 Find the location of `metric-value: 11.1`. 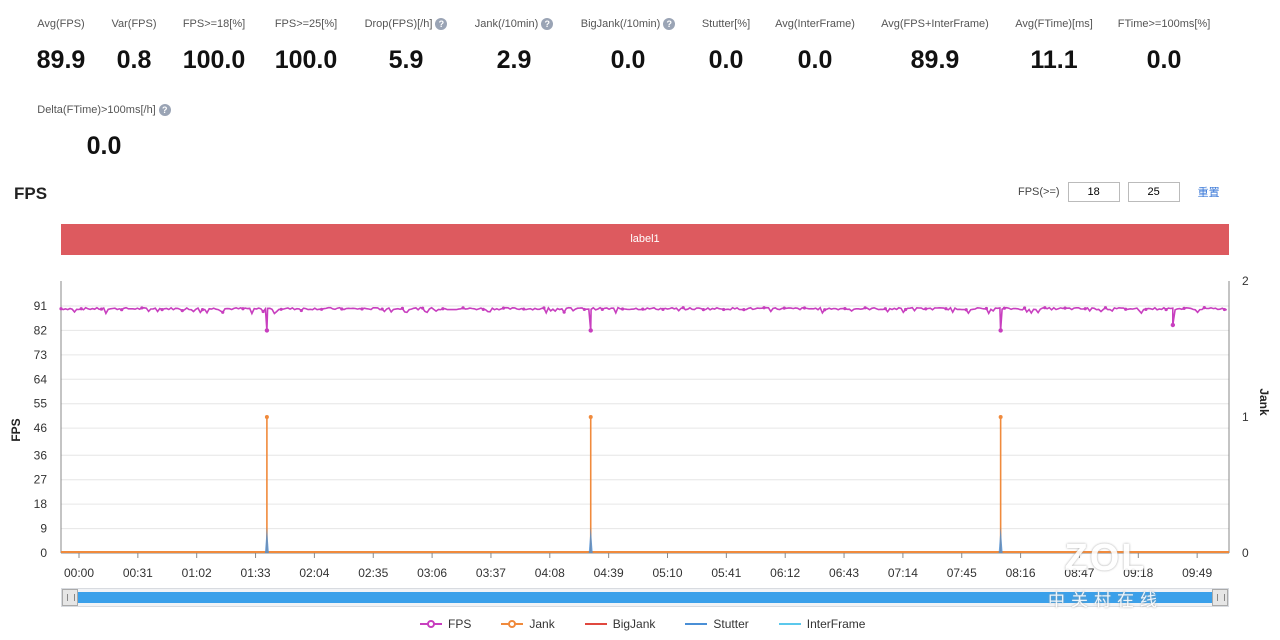

metric-value: 11.1 is located at coordinates (1054, 60).